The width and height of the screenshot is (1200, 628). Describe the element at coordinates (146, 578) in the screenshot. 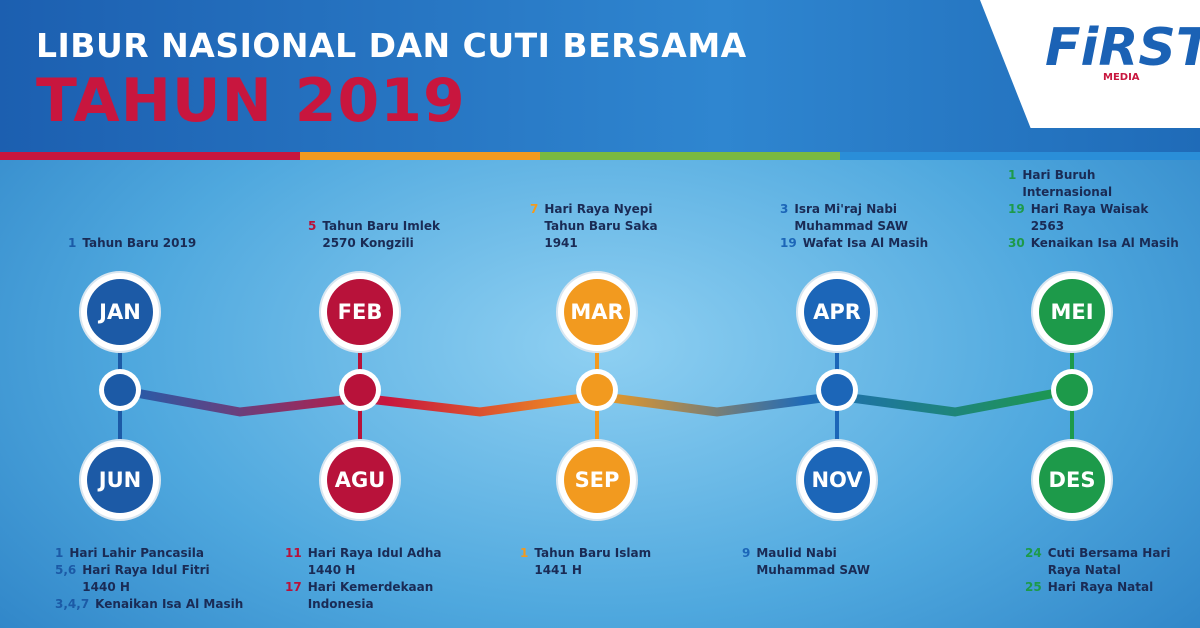

I see `holiday-name: Hari Raya Idul Fitri 1440 H` at that location.